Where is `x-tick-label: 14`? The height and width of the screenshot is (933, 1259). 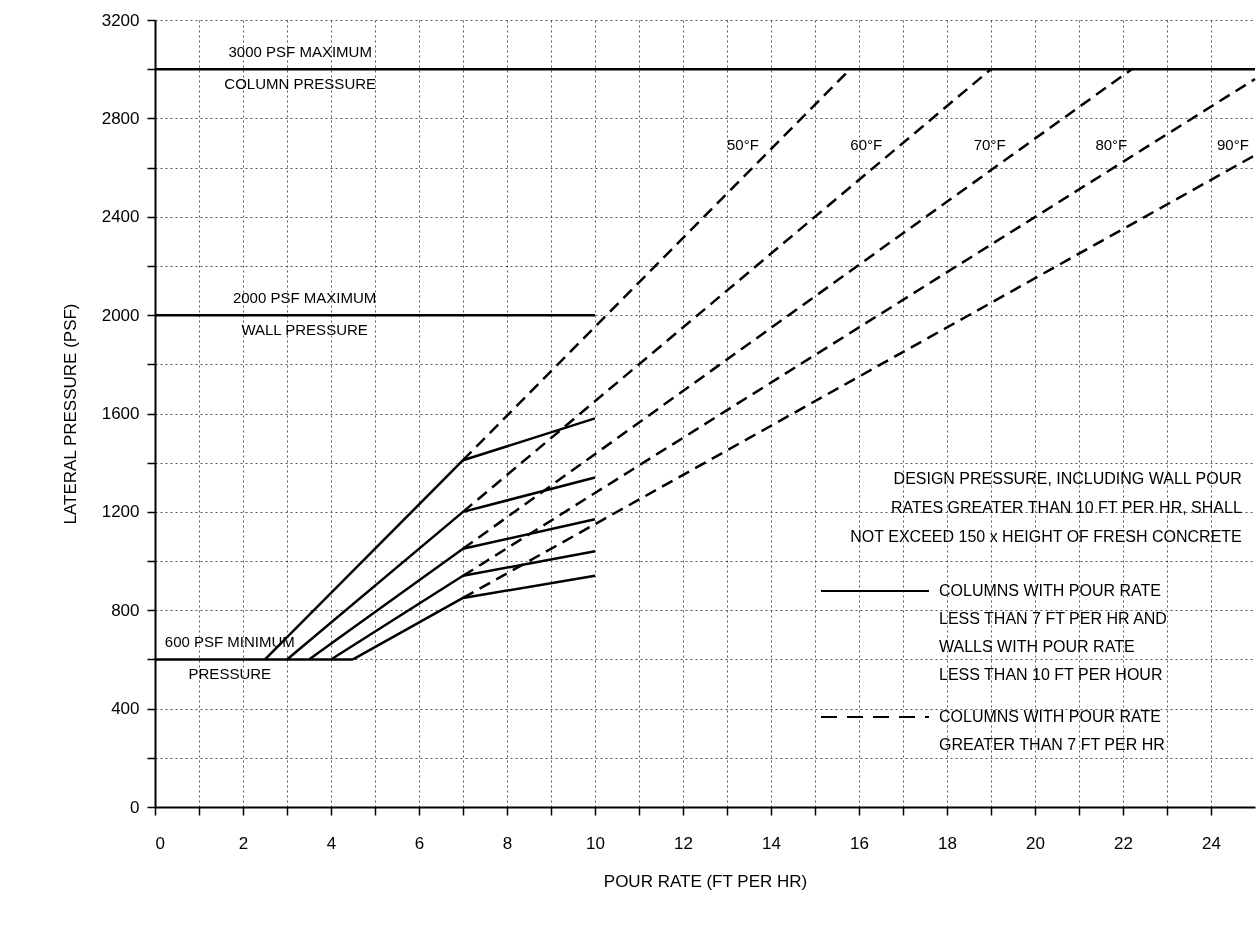
x-tick-label: 14 is located at coordinates (771, 843).